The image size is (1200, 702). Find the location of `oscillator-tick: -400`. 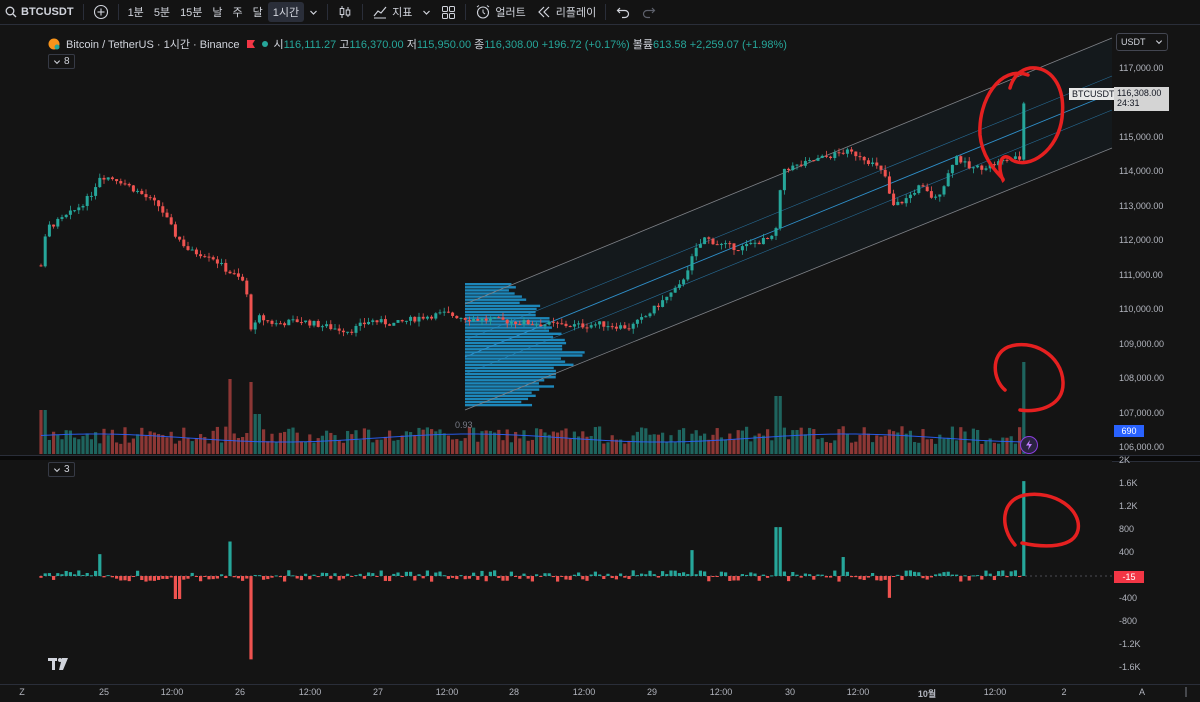

oscillator-tick: -400 is located at coordinates (1128, 598).